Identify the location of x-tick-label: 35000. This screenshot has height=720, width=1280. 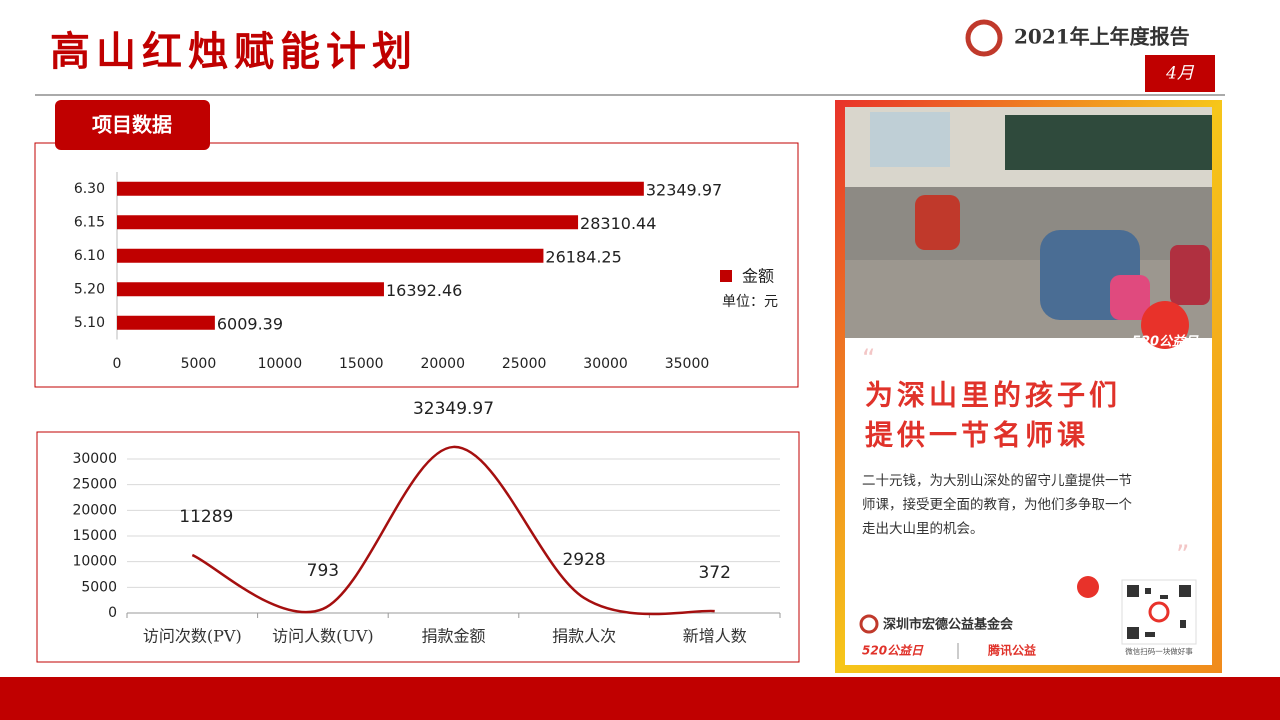
(687, 364).